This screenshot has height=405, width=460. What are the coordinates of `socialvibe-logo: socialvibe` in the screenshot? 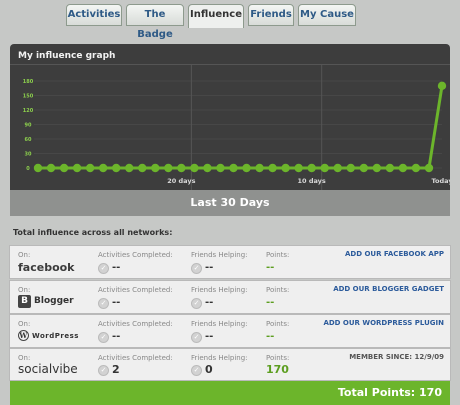 It's located at (48, 369).